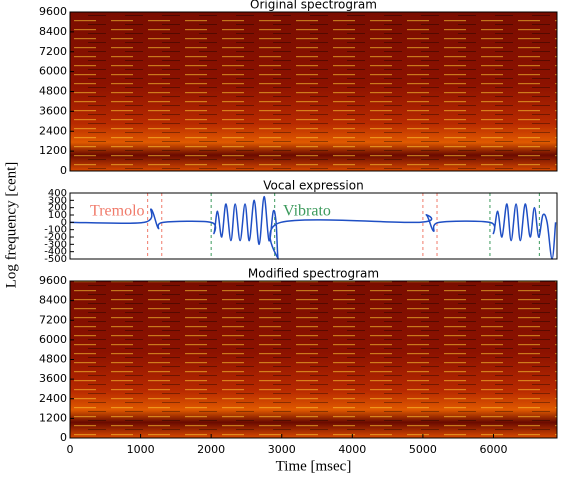  I want to click on panel-title: Modified spectrogram, so click(313, 274).